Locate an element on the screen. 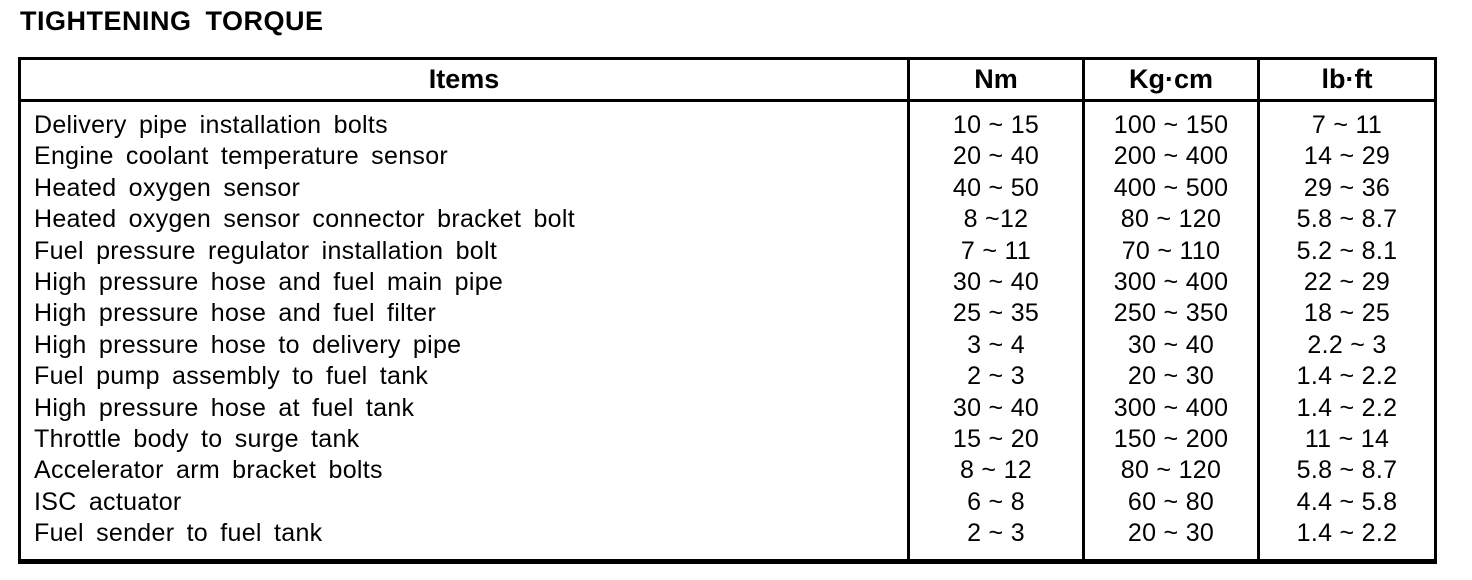 The width and height of the screenshot is (1472, 580). lbft-cell: 29 ~ 36 is located at coordinates (1347, 187).